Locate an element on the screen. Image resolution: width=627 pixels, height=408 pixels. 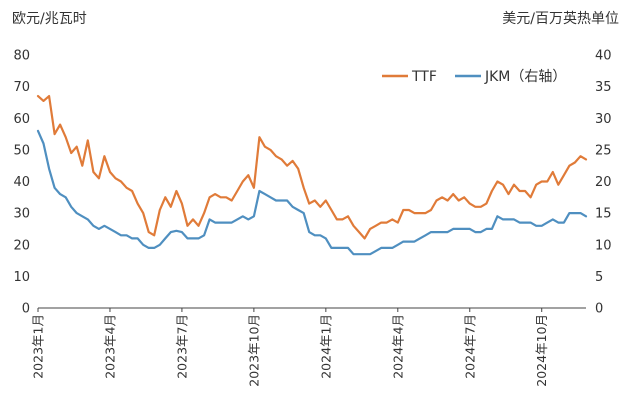
right-y-tick-label: 20 is located at coordinates (603, 182).